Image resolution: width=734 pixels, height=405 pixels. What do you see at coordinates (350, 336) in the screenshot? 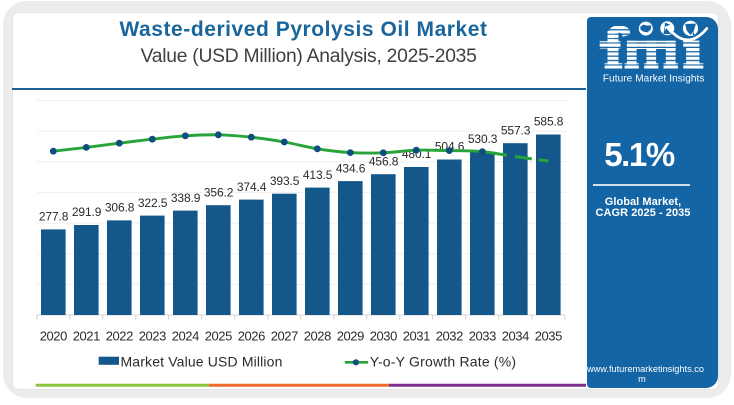
I see `svg-text: 2029` at bounding box center [350, 336].